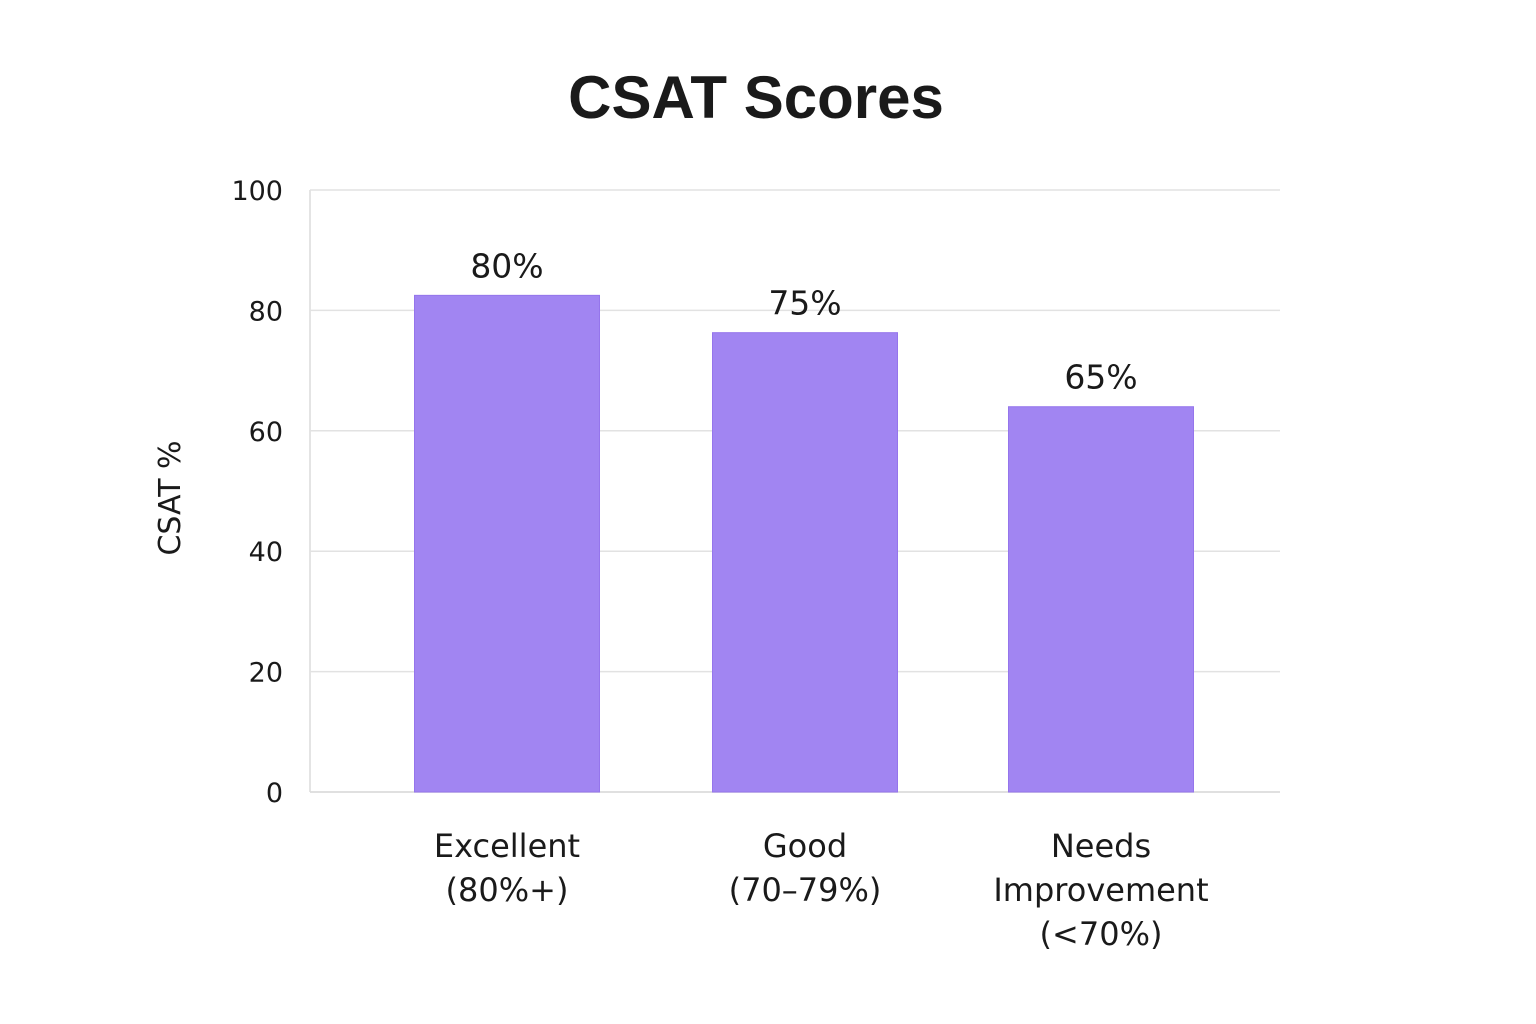  What do you see at coordinates (1100, 890) in the screenshot?
I see `x-tick-label: Improvement` at bounding box center [1100, 890].